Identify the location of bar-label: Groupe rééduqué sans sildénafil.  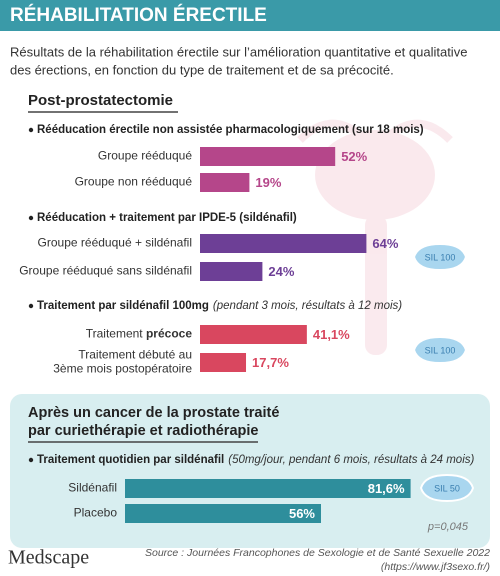
(105, 271).